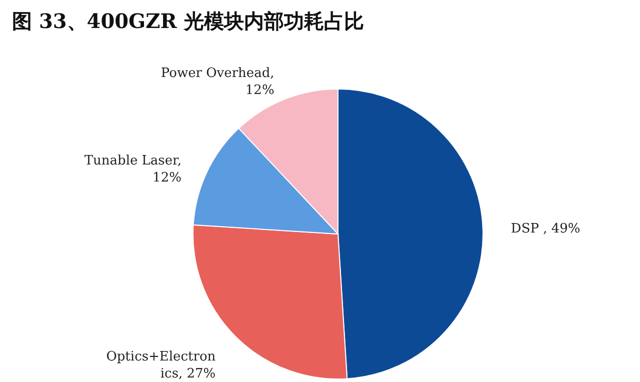 This screenshot has width=640, height=382. What do you see at coordinates (188, 21) in the screenshot?
I see `chart-title: 图 33、400GZR 光模块内部功耗占比` at bounding box center [188, 21].